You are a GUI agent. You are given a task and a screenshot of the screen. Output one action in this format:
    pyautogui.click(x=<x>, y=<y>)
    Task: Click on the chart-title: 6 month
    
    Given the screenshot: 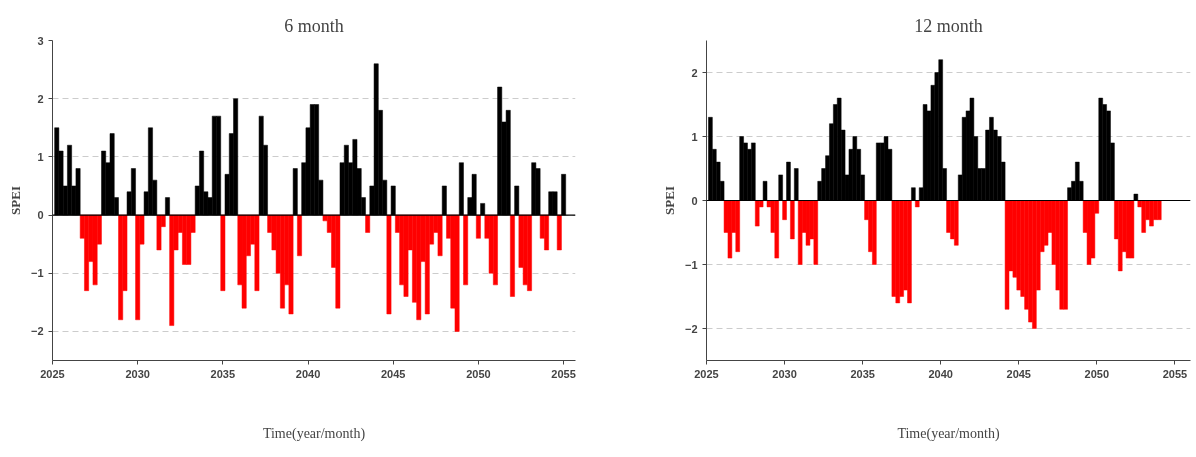 What is the action you would take?
    pyautogui.click(x=314, y=25)
    